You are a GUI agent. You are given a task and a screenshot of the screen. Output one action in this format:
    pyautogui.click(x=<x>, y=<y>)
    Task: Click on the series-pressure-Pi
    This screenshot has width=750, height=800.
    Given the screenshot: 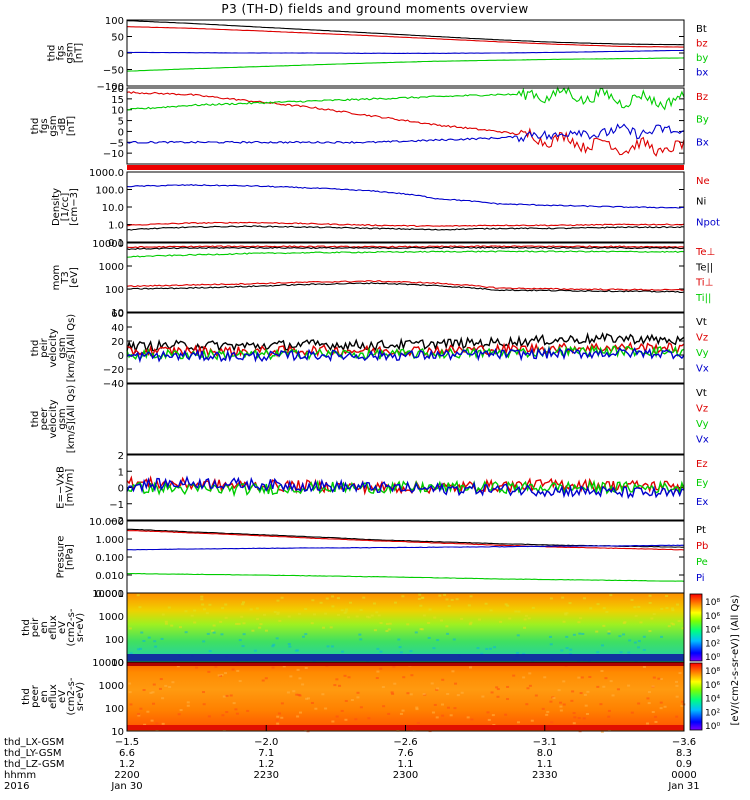 What is the action you would take?
    pyautogui.click(x=406, y=547)
    